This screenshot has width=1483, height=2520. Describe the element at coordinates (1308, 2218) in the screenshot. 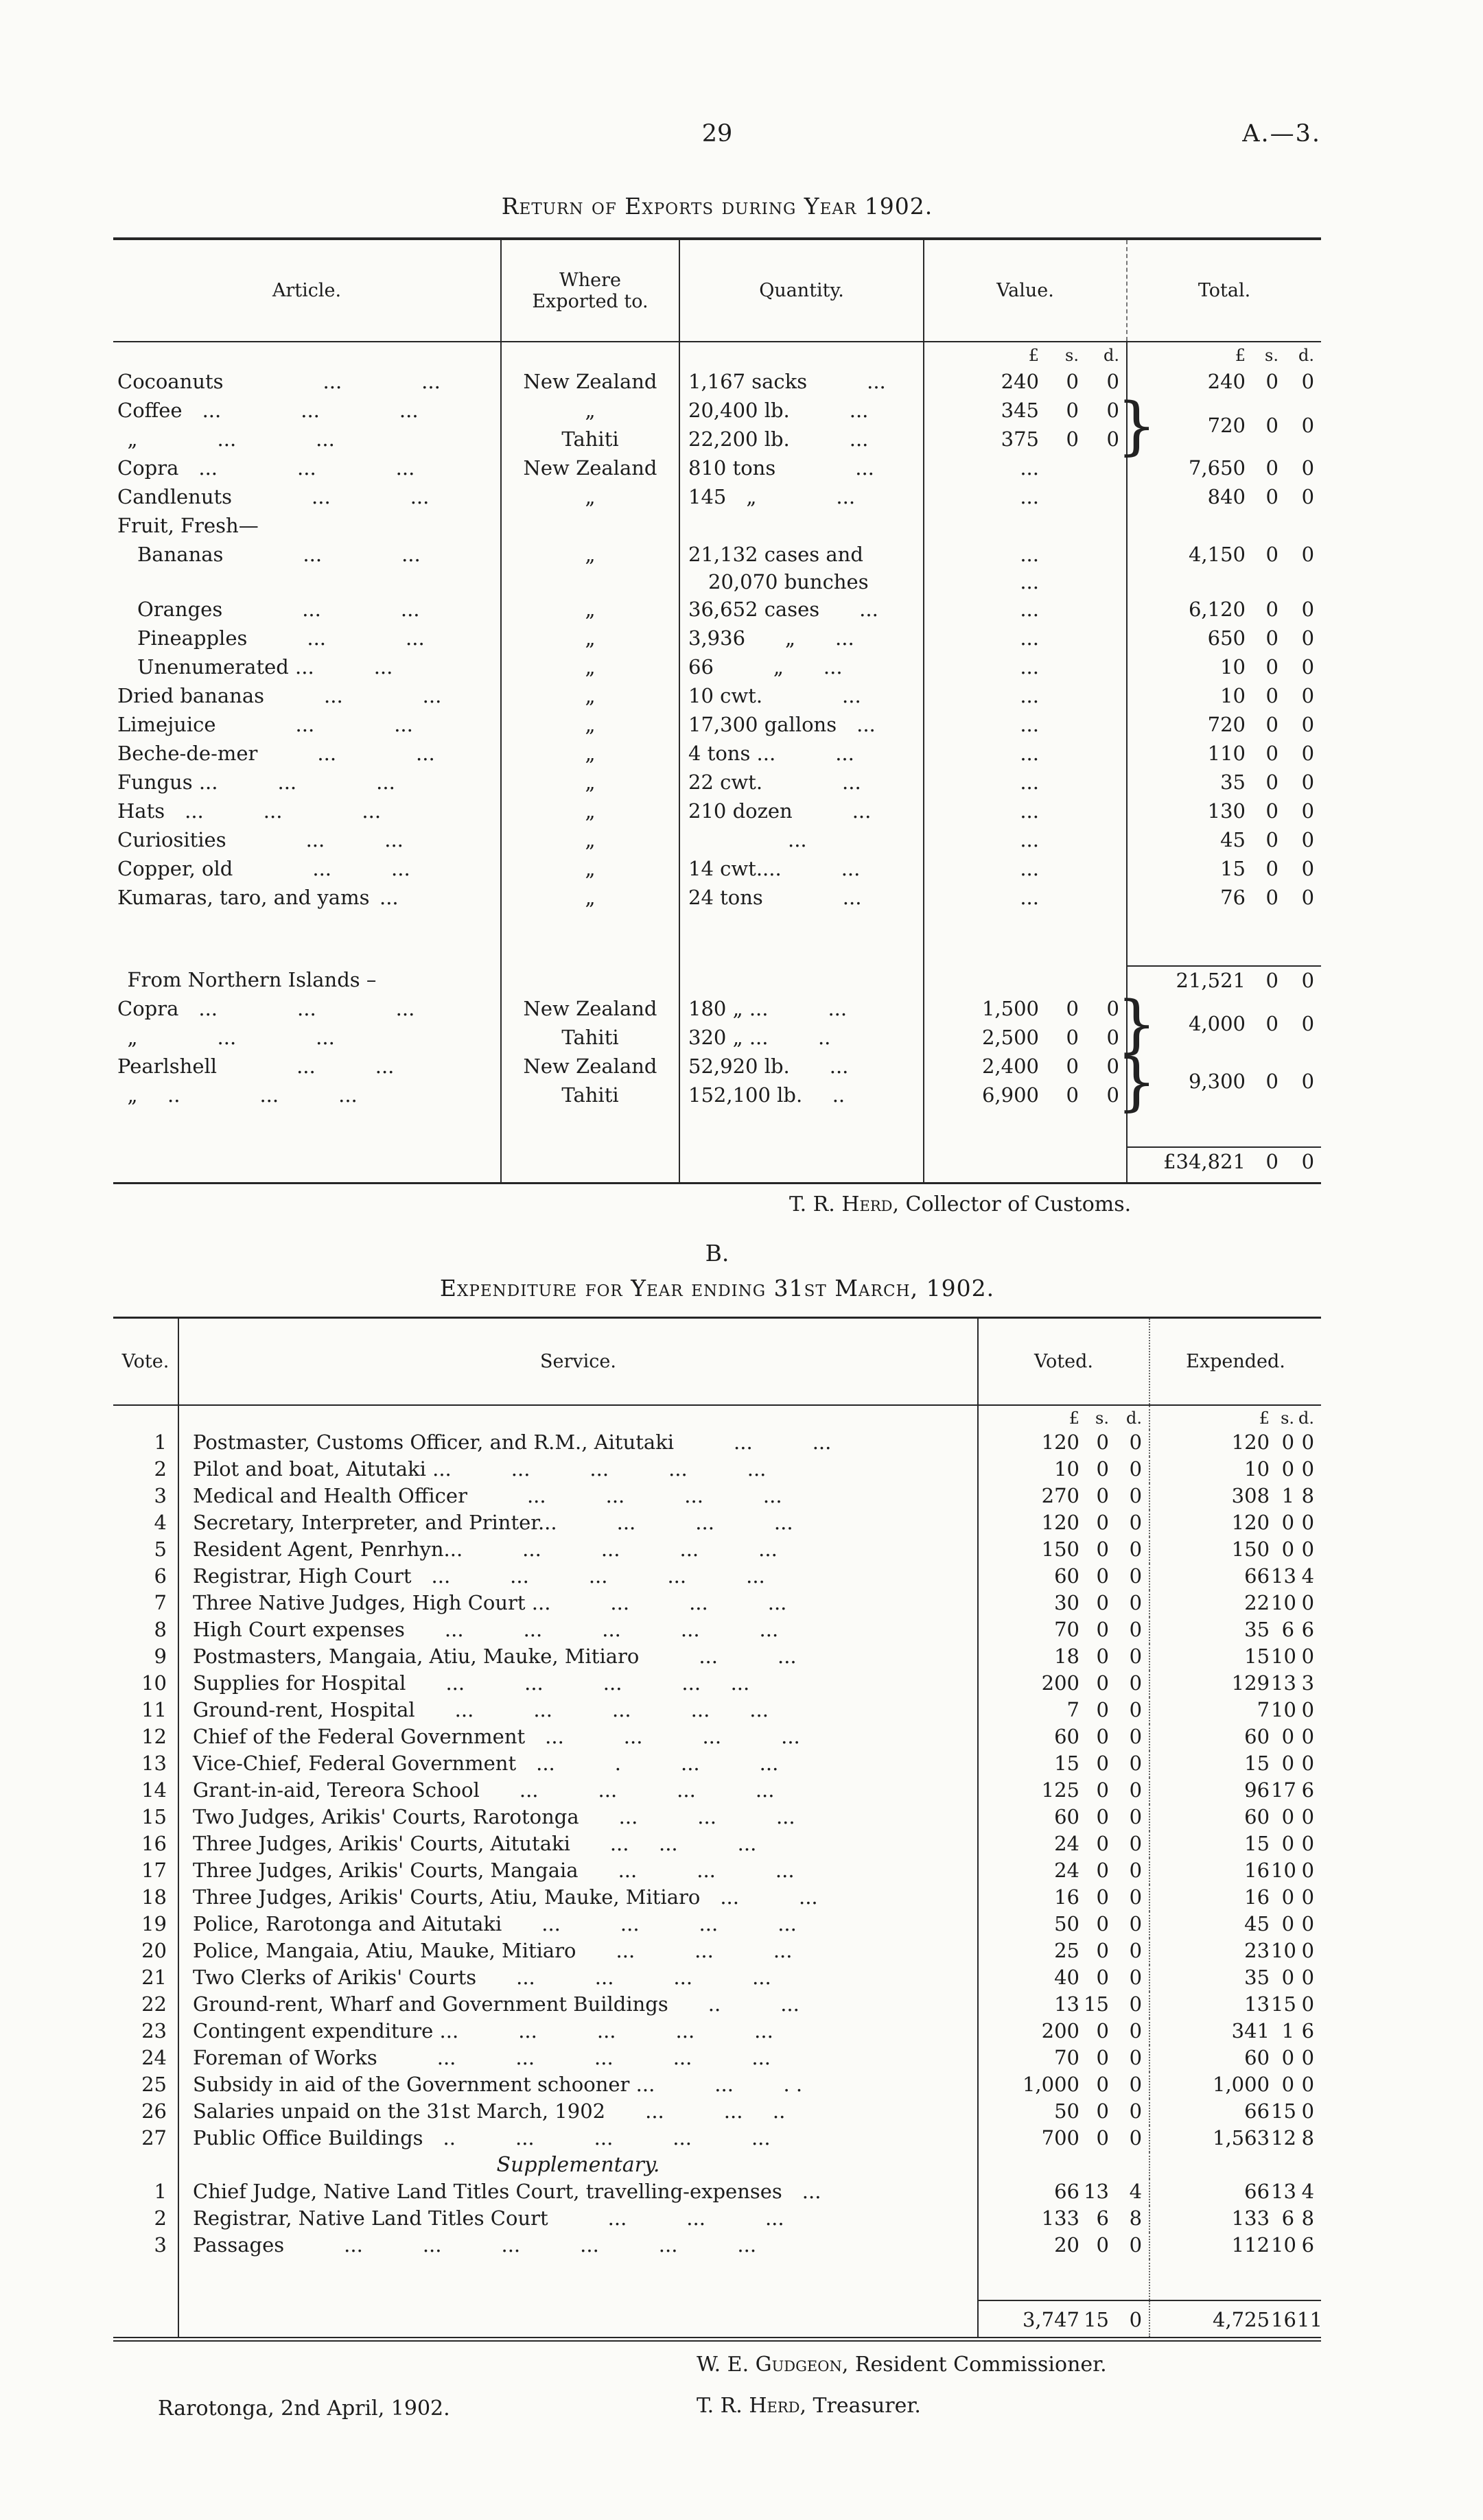

I see `expended-pence: 8` at that location.